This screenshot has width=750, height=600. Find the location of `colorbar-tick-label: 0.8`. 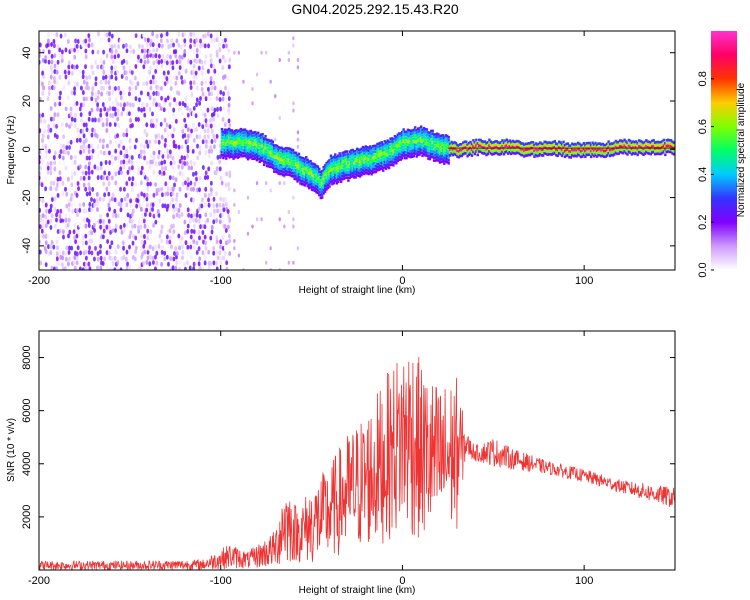

colorbar-tick-label: 0.8 is located at coordinates (703, 78).